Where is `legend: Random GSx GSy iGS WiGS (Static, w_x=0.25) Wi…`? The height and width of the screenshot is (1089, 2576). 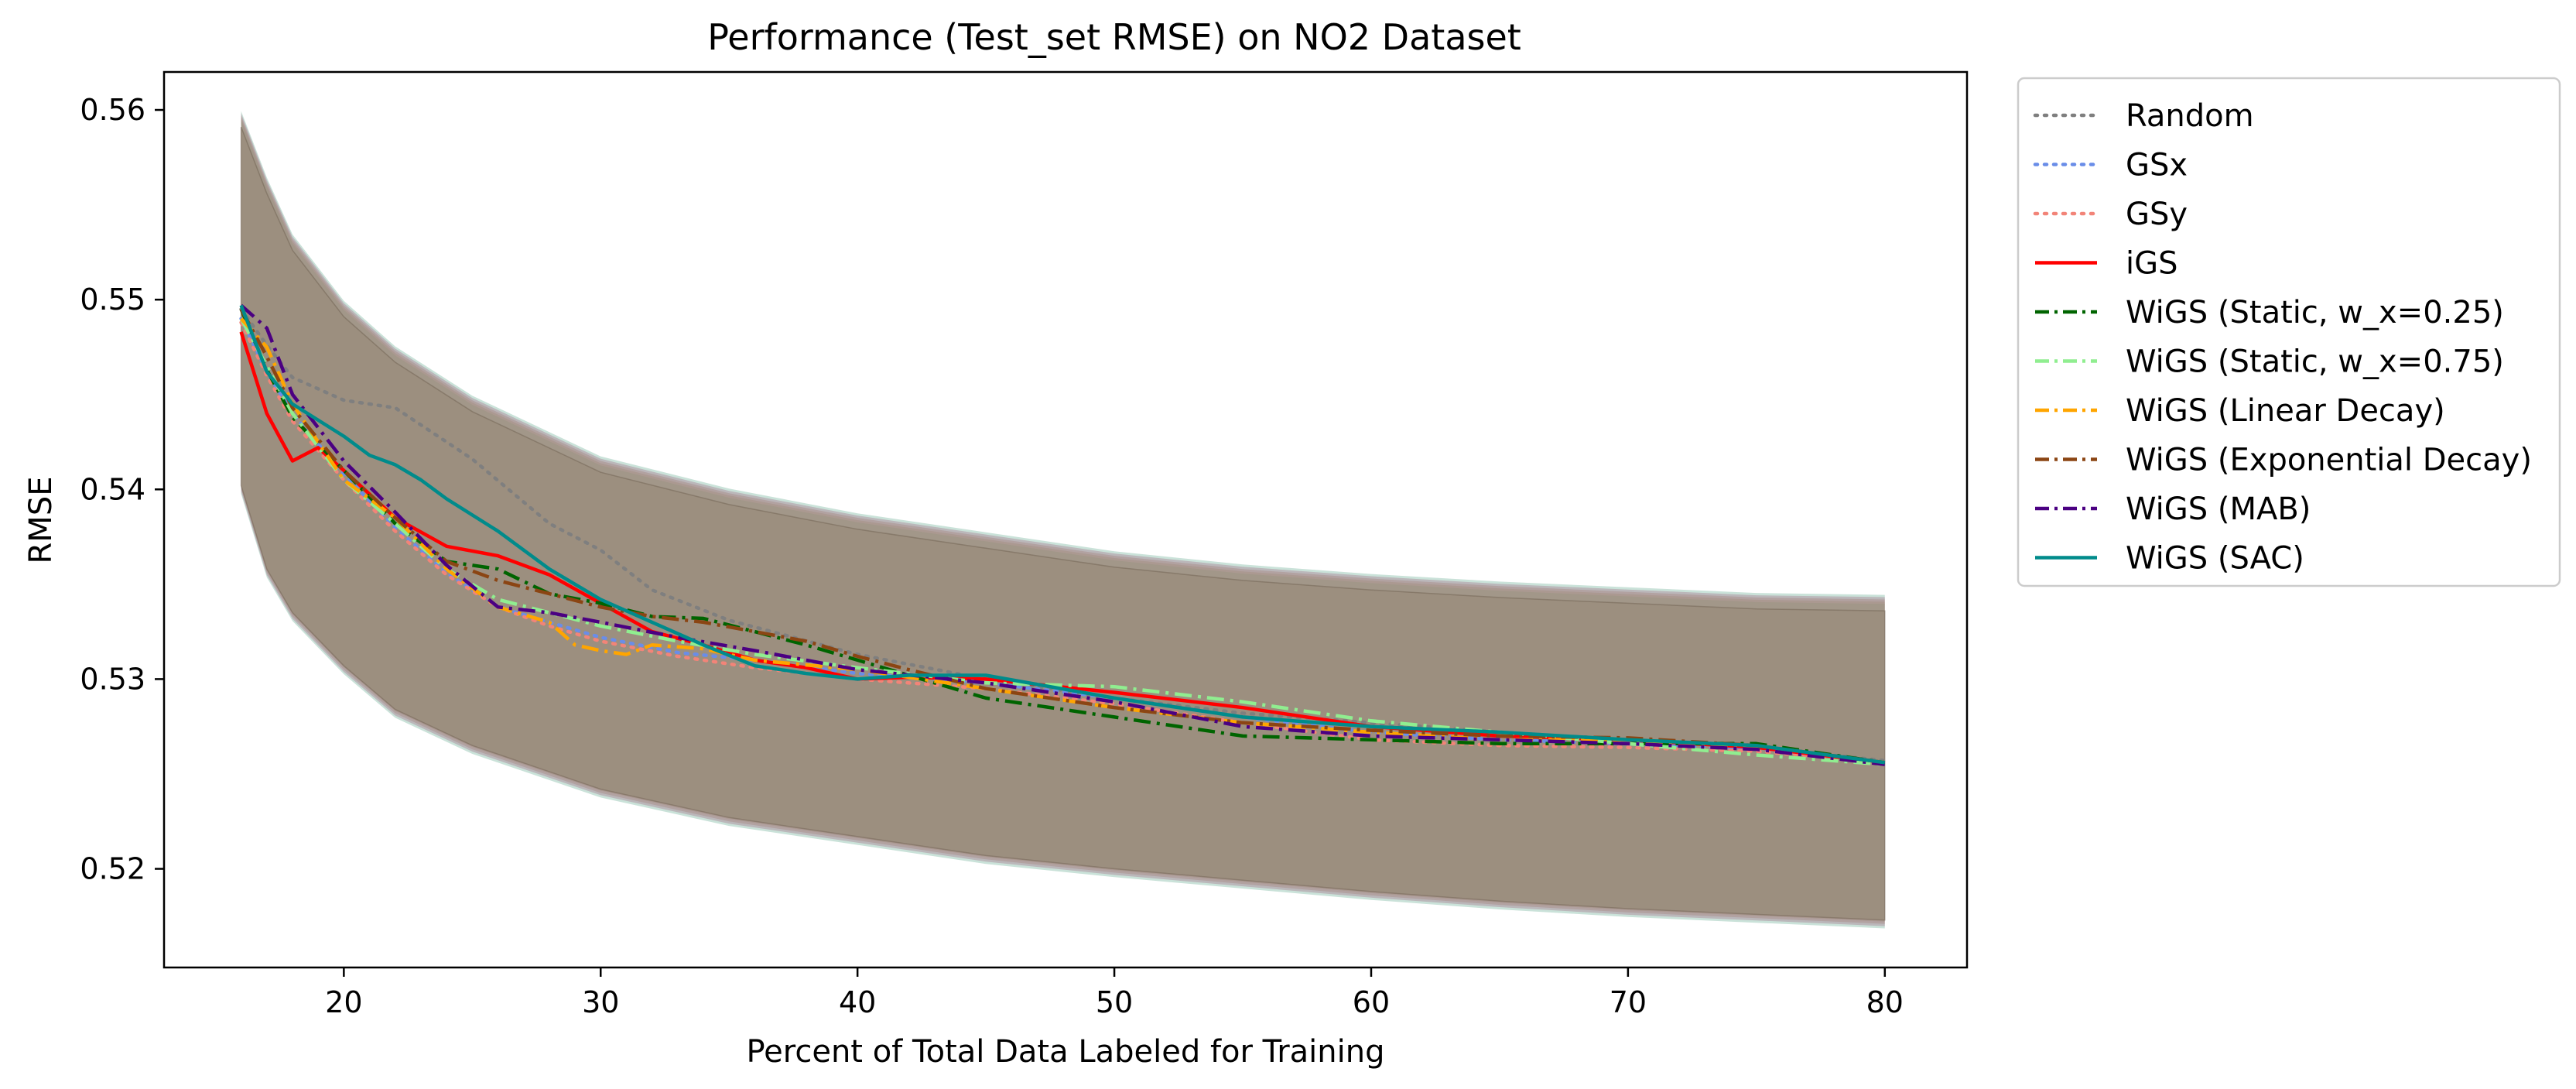 legend: Random GSx GSy iGS WiGS (Static, w_x=0.25) Wi… is located at coordinates (2289, 332).